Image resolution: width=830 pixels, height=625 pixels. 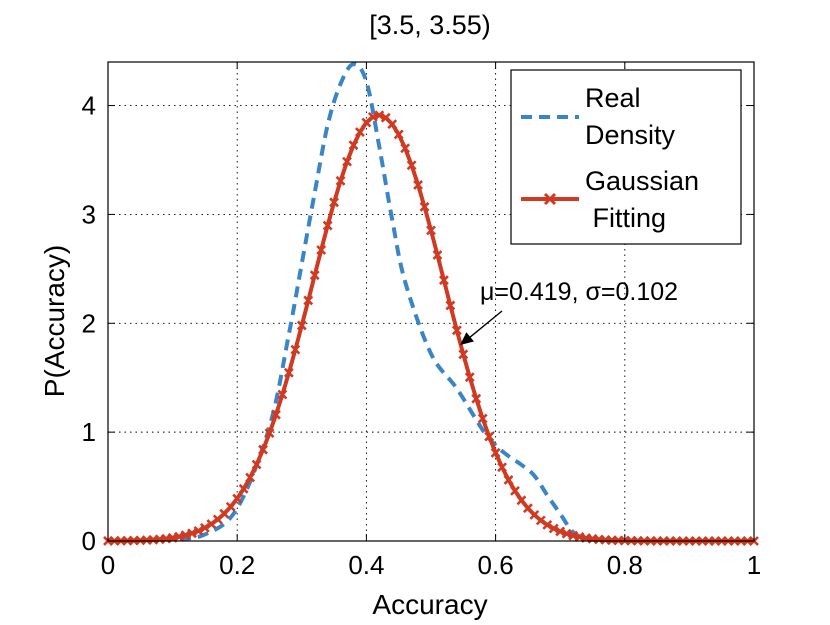 I want to click on y-tick-label: 2, so click(x=89, y=323).